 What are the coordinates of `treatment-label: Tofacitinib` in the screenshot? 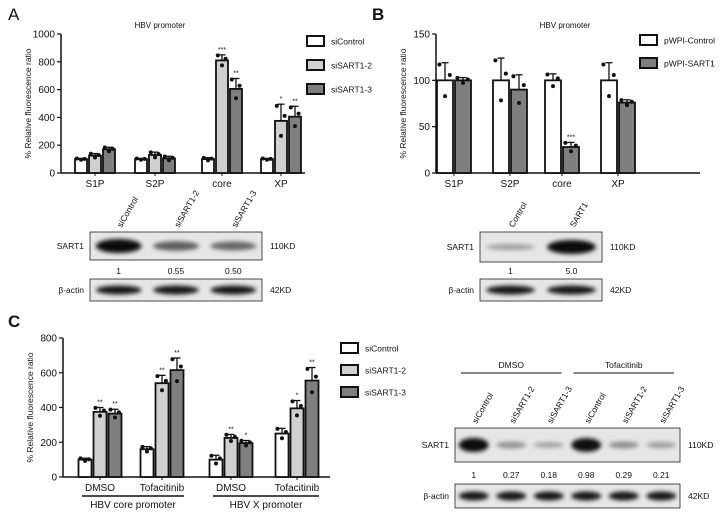 It's located at (624, 365).